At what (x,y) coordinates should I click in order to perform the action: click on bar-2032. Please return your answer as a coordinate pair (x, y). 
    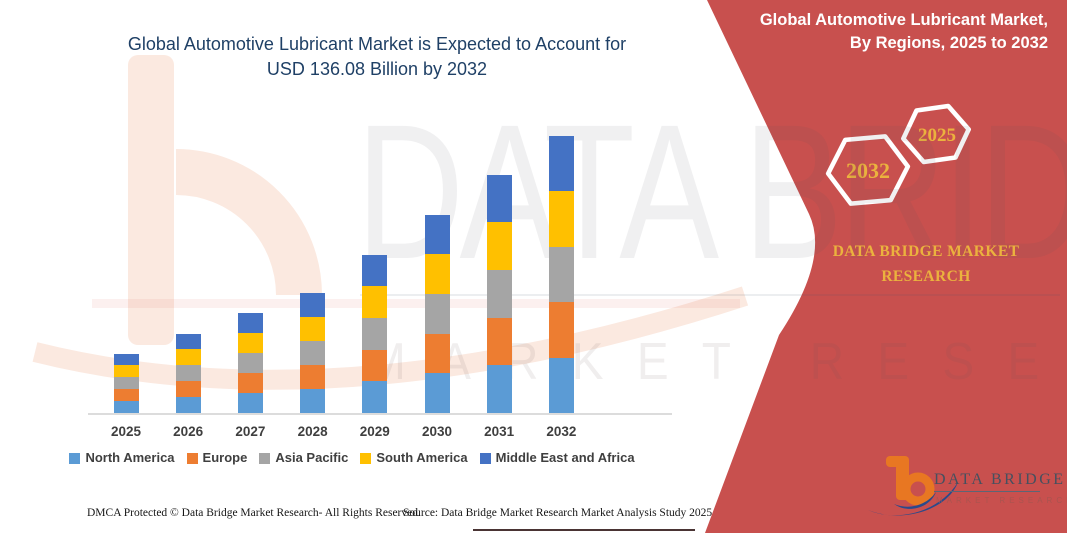
    Looking at the image, I should click on (561, 274).